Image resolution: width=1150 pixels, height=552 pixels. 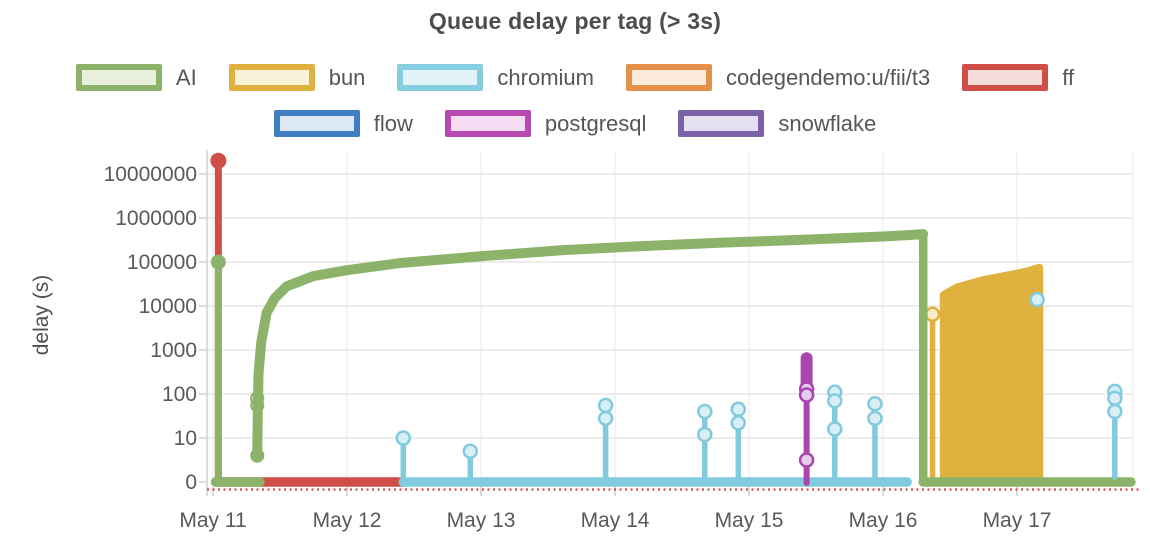 What do you see at coordinates (545, 77) in the screenshot?
I see `legend-label-chromium: chromium` at bounding box center [545, 77].